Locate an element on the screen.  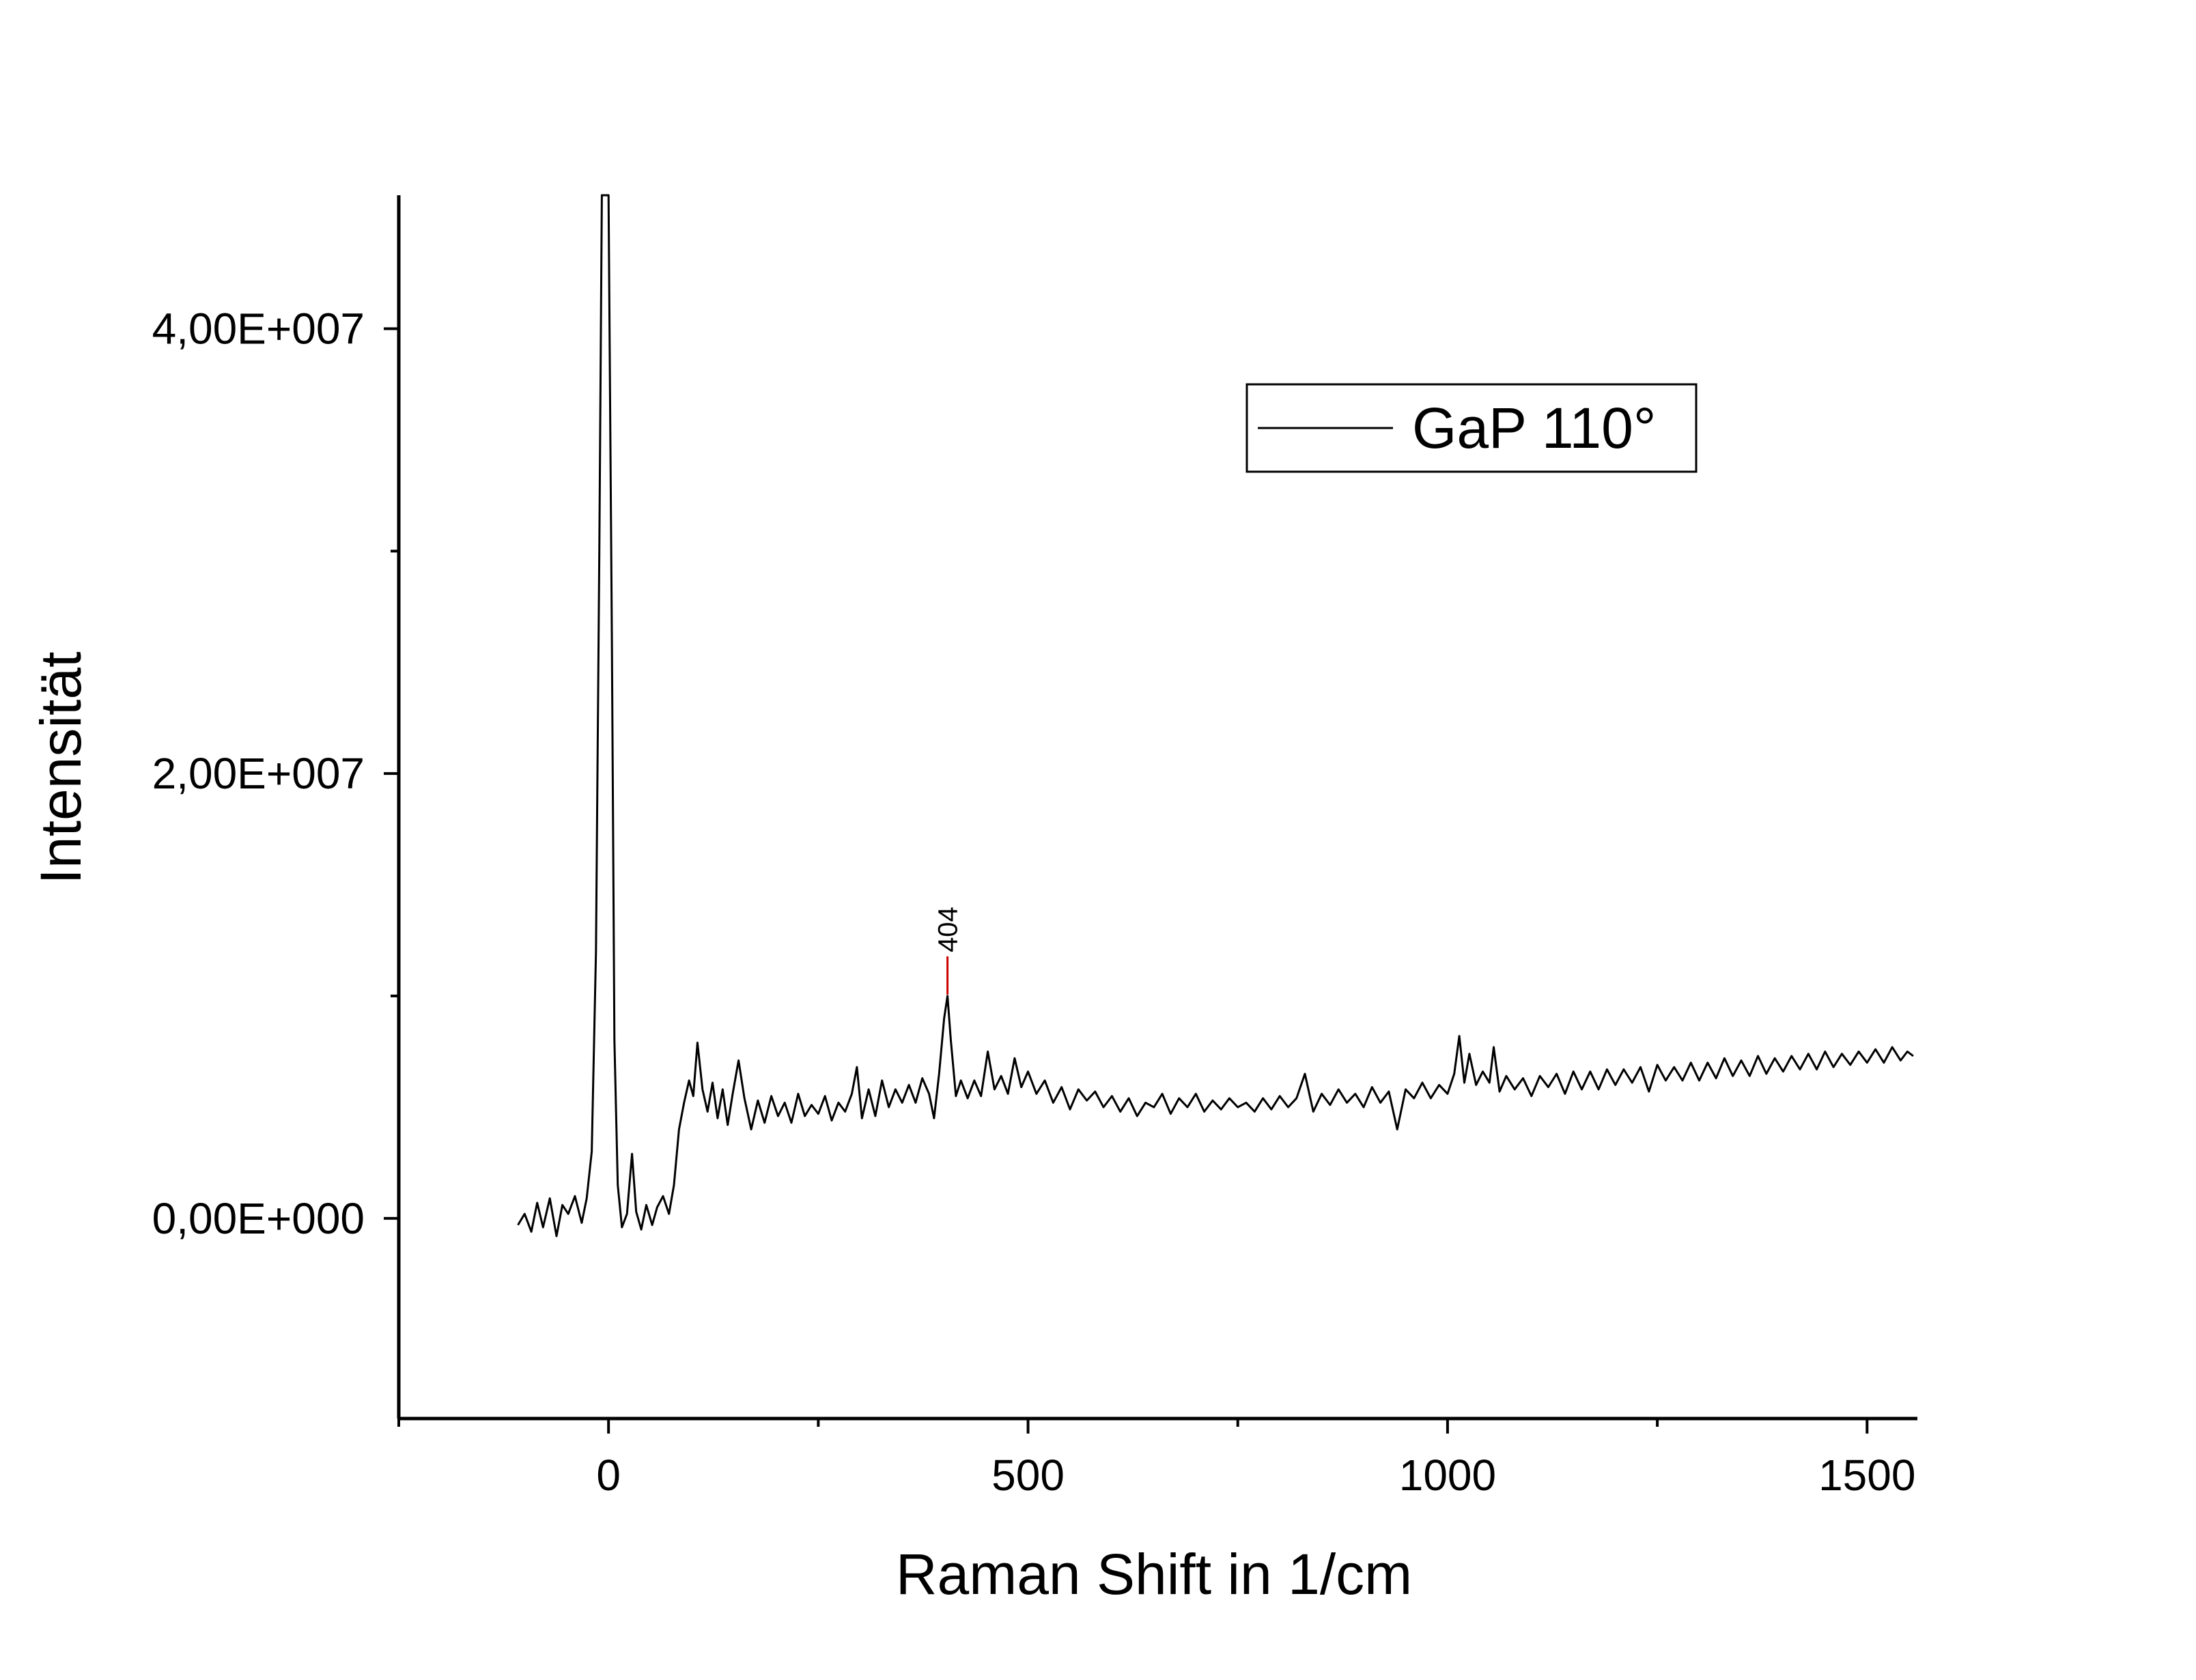
y-axis-title: Intensität is located at coordinates (61, 768).